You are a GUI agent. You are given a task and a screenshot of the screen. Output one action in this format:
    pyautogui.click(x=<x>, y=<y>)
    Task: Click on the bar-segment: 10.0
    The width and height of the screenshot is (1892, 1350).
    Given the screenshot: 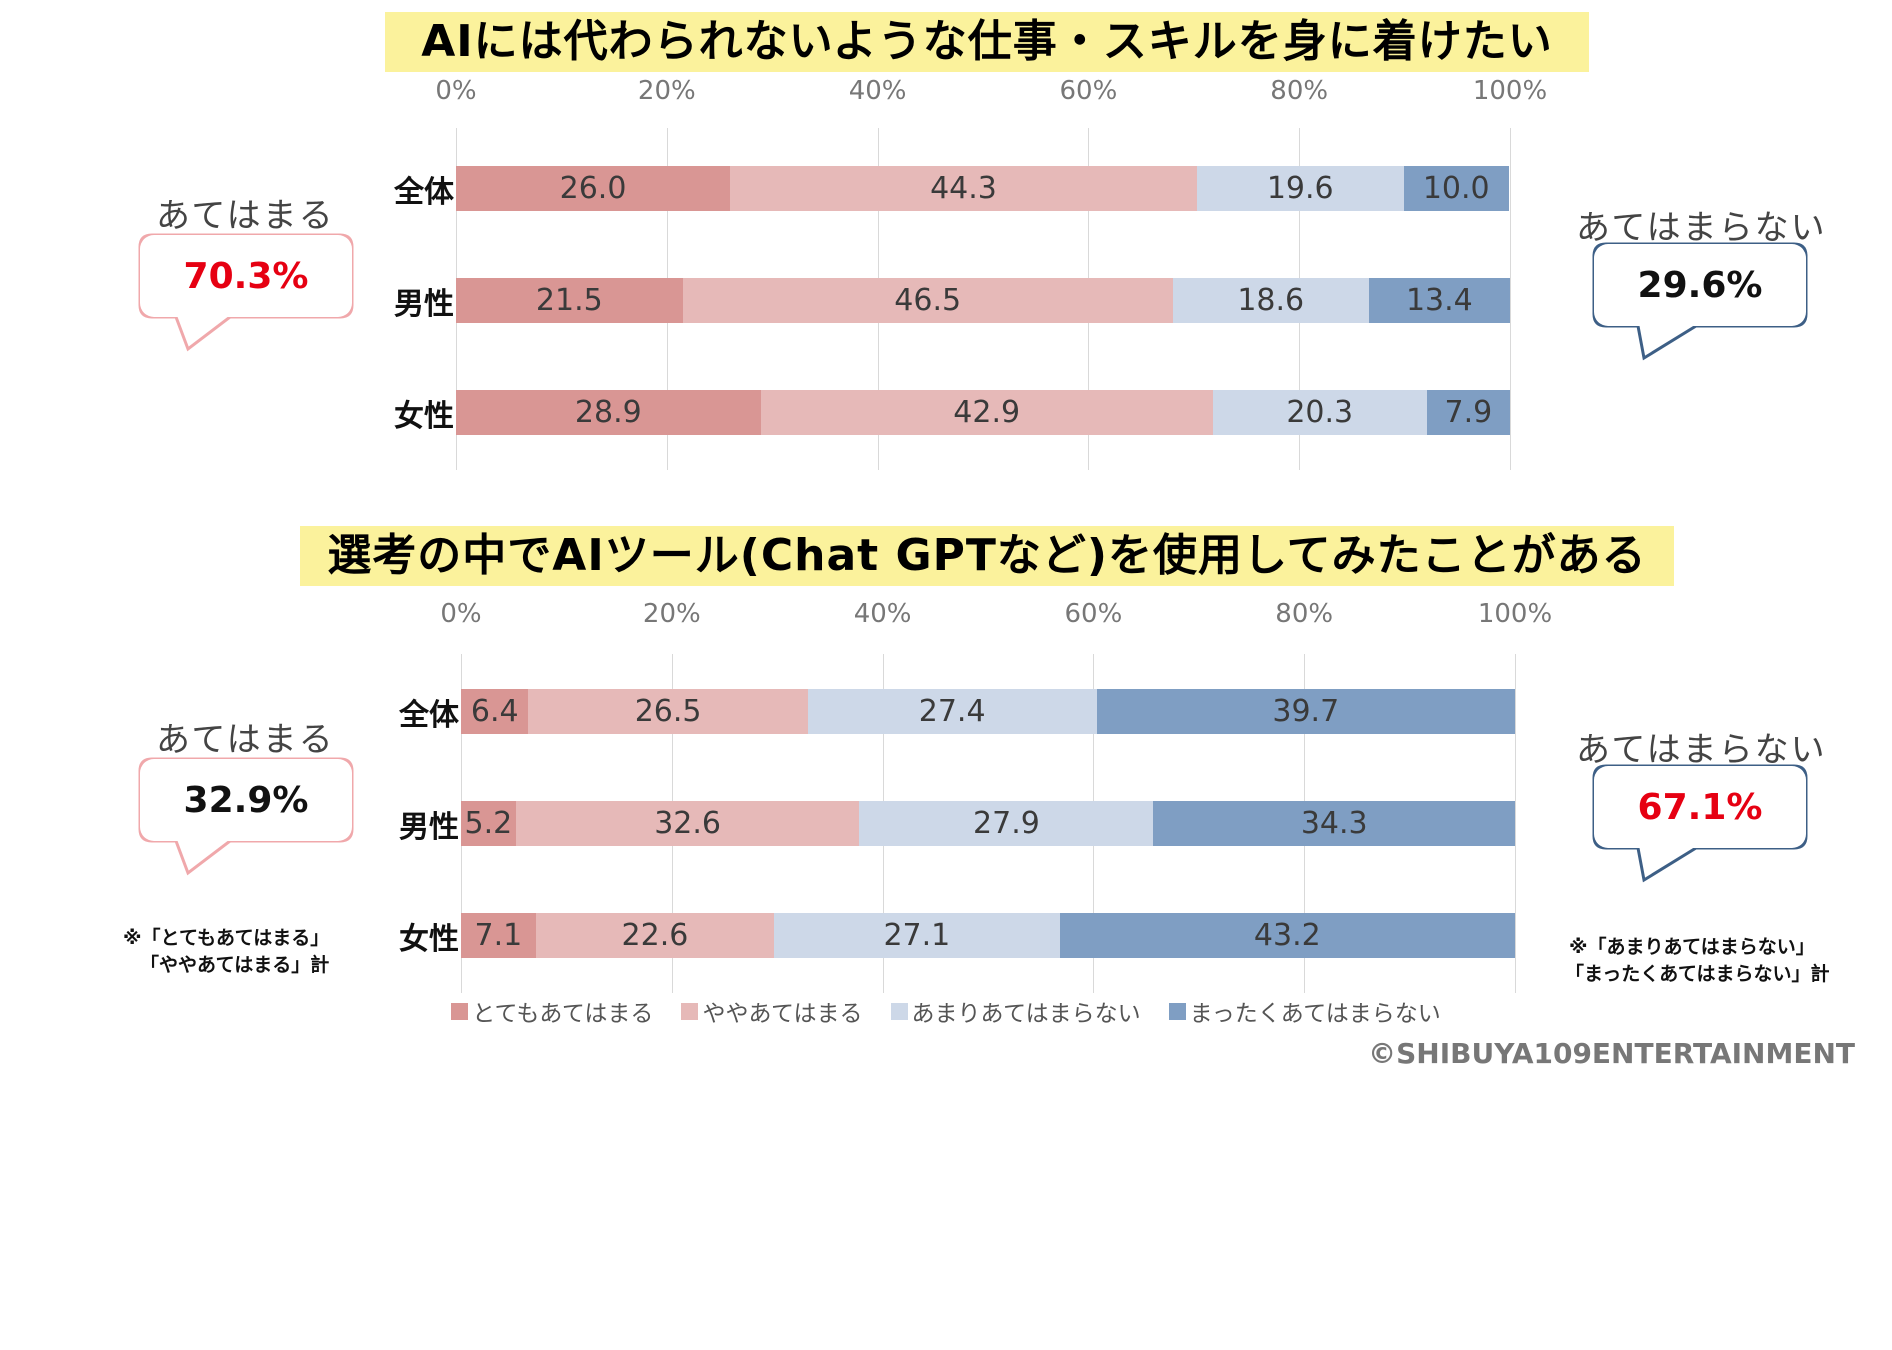 What is the action you would take?
    pyautogui.click(x=1456, y=188)
    